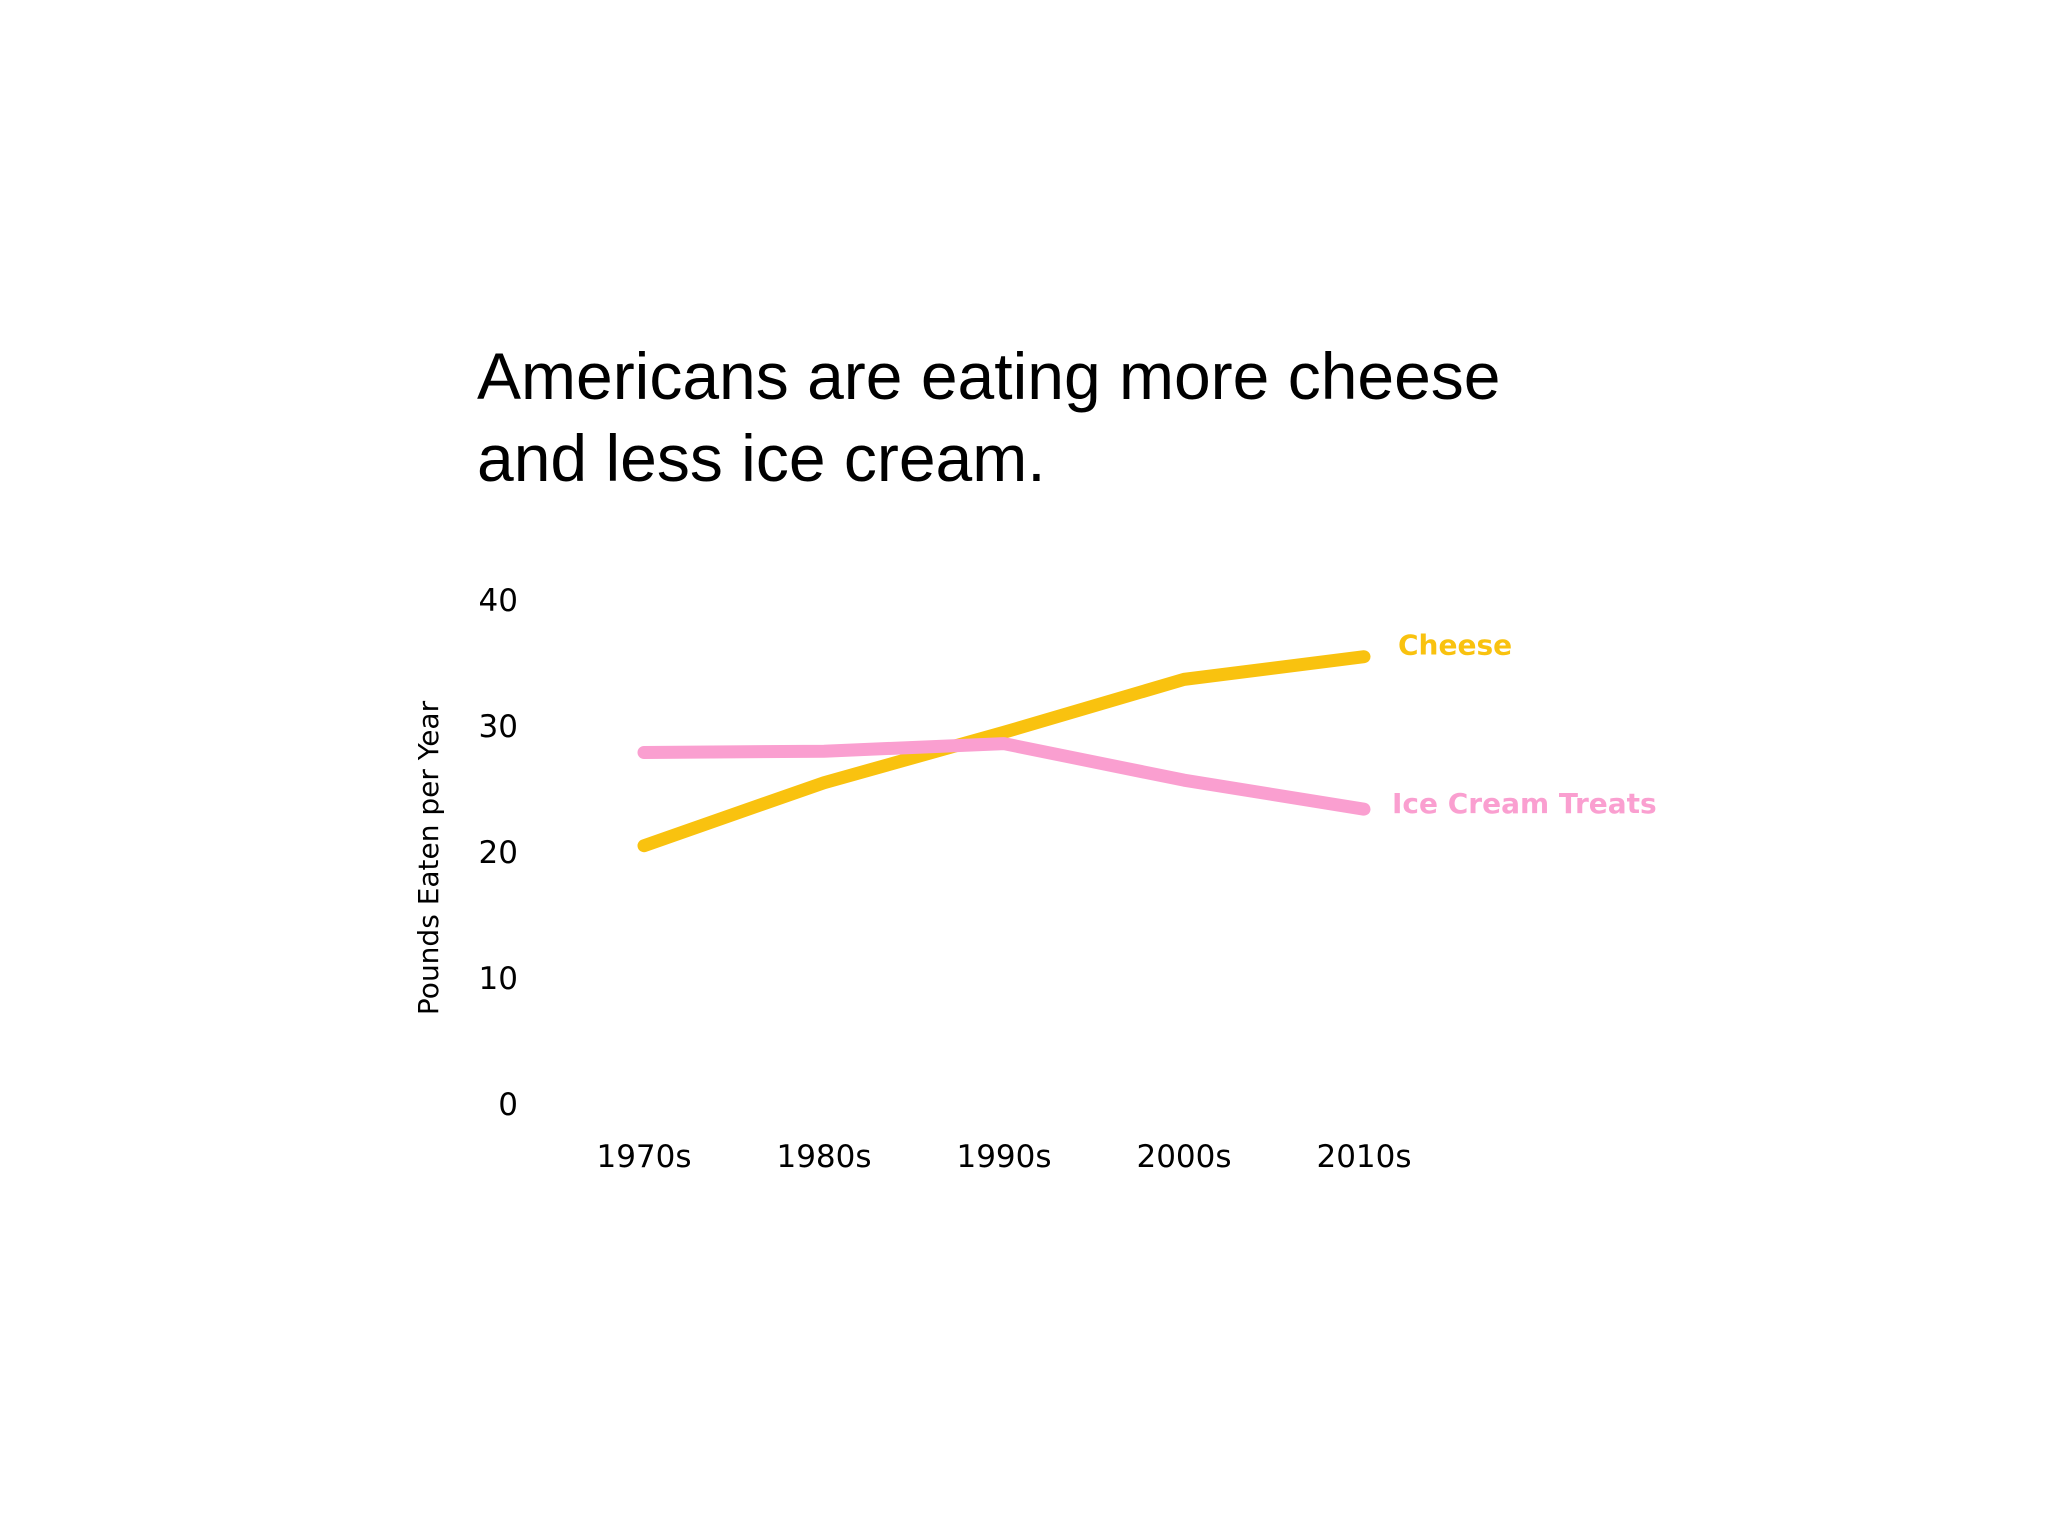  I want to click on x-tick-label-1990s: 1990s, so click(1003, 1157).